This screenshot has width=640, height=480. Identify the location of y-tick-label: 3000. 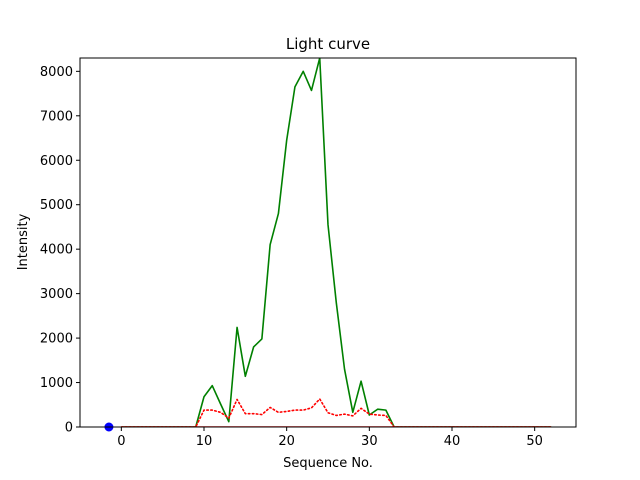
(56, 294).